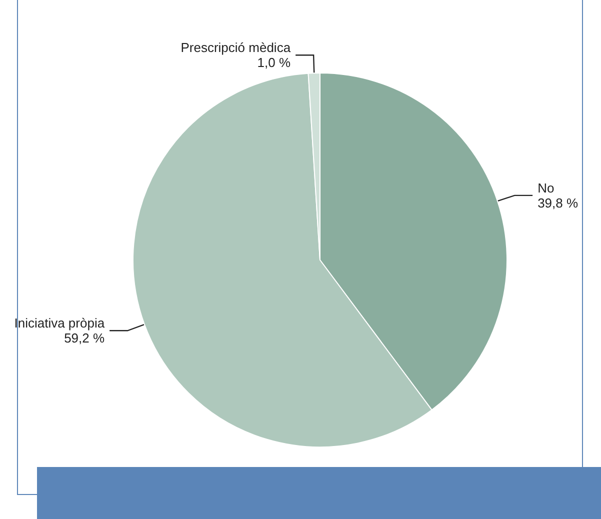 The height and width of the screenshot is (519, 601). I want to click on data-label: 1,0 %, so click(274, 62).